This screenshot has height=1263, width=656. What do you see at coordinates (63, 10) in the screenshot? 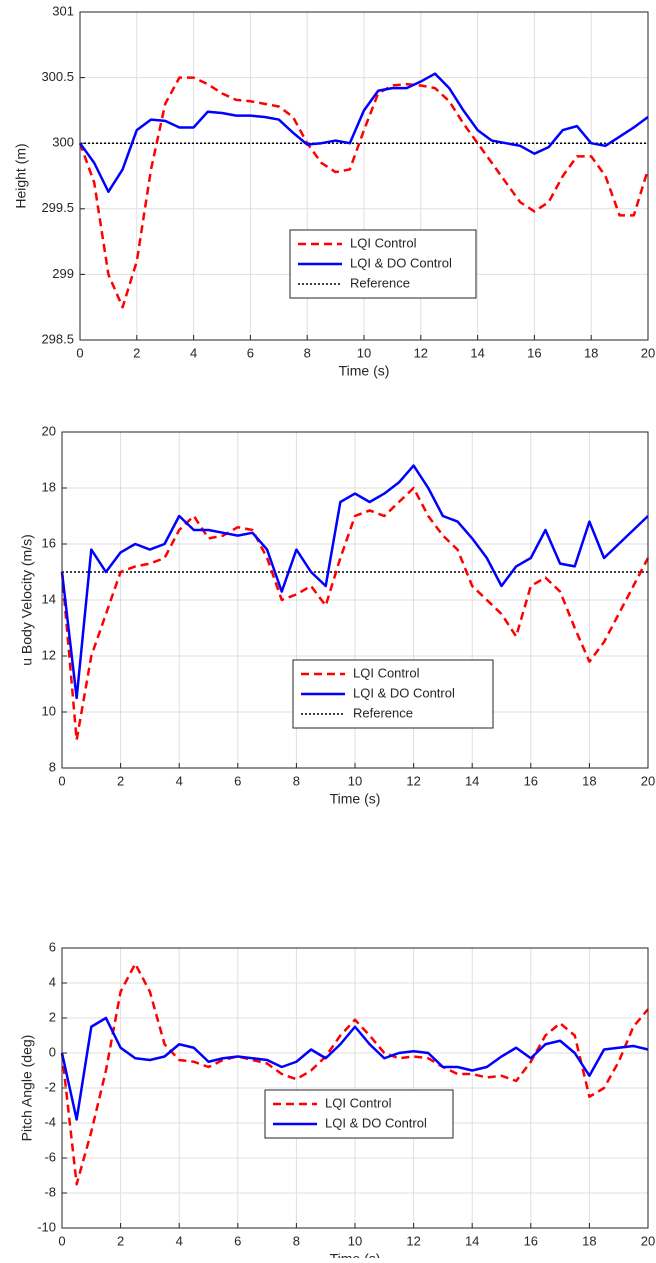
I see `y-tick-label: 301` at bounding box center [63, 10].